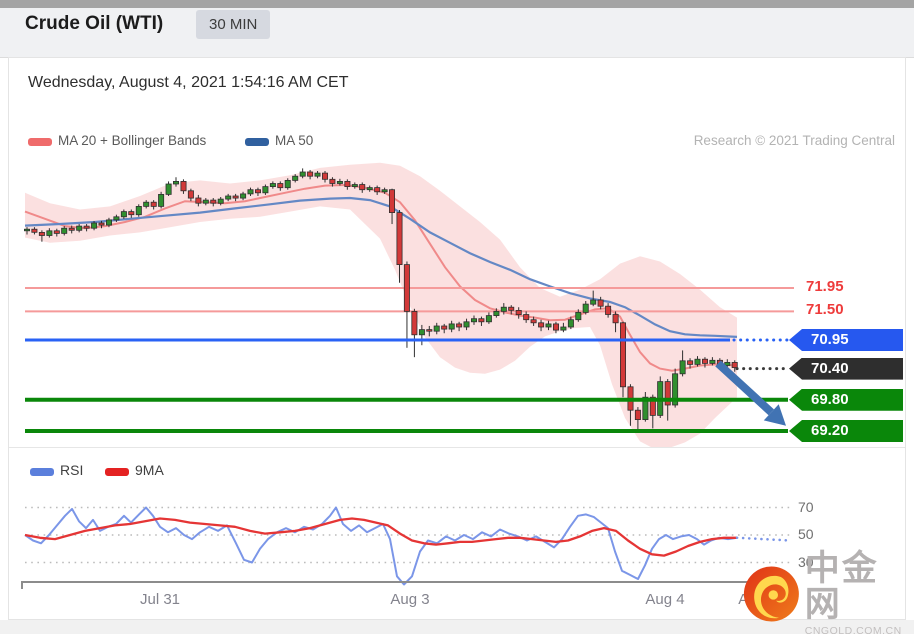 This screenshot has width=914, height=634. I want to click on x-axis-label-jul-31: Jul 31, so click(160, 599).